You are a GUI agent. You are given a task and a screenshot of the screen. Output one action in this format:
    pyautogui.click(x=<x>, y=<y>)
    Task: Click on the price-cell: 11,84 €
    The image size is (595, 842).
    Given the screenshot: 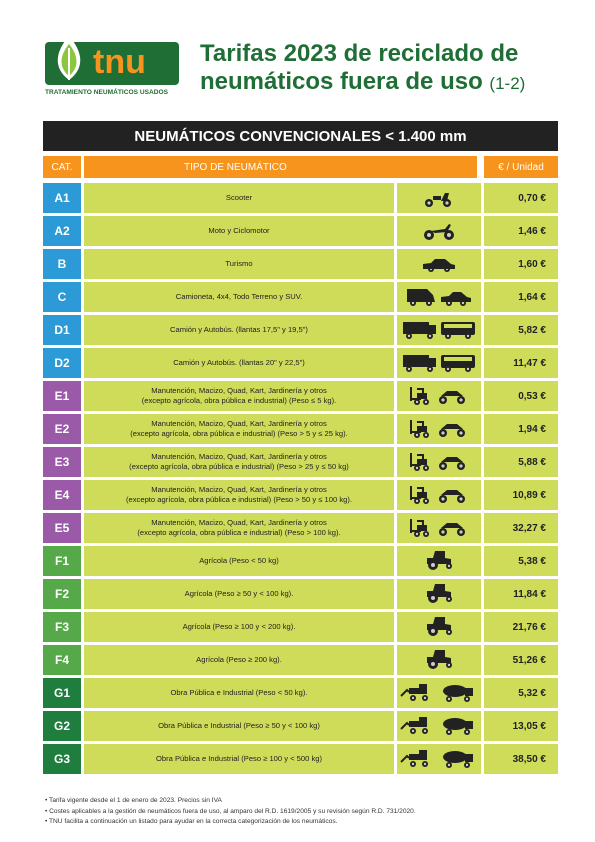 What is the action you would take?
    pyautogui.click(x=521, y=594)
    